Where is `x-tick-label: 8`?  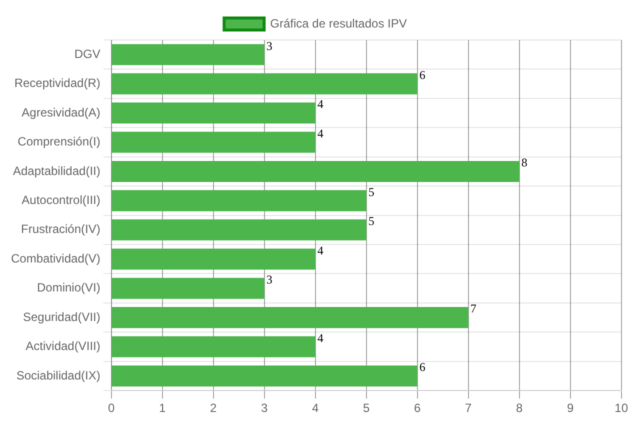 x-tick-label: 8 is located at coordinates (519, 408).